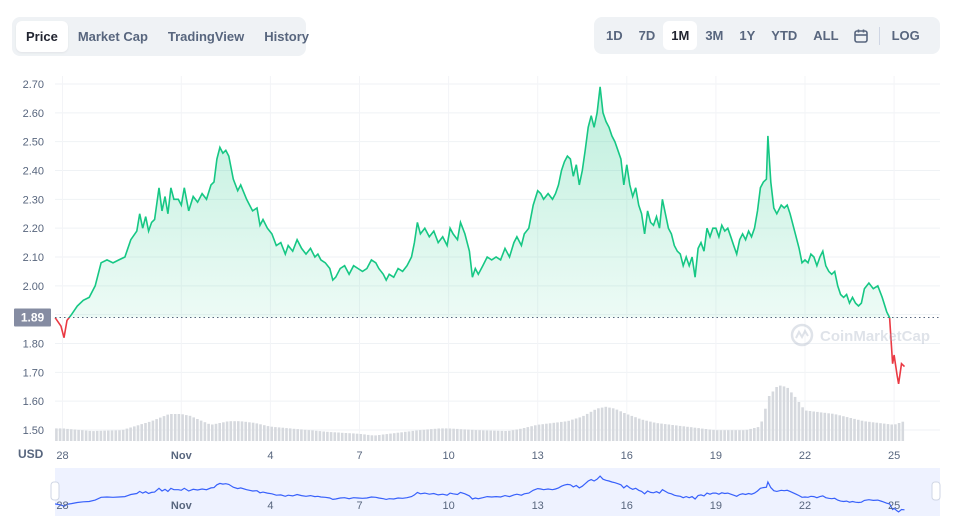 The image size is (960, 527). I want to click on navigator-ticks: 28 Nov 4 7 10 13 16 19 22 25, so click(478, 506).